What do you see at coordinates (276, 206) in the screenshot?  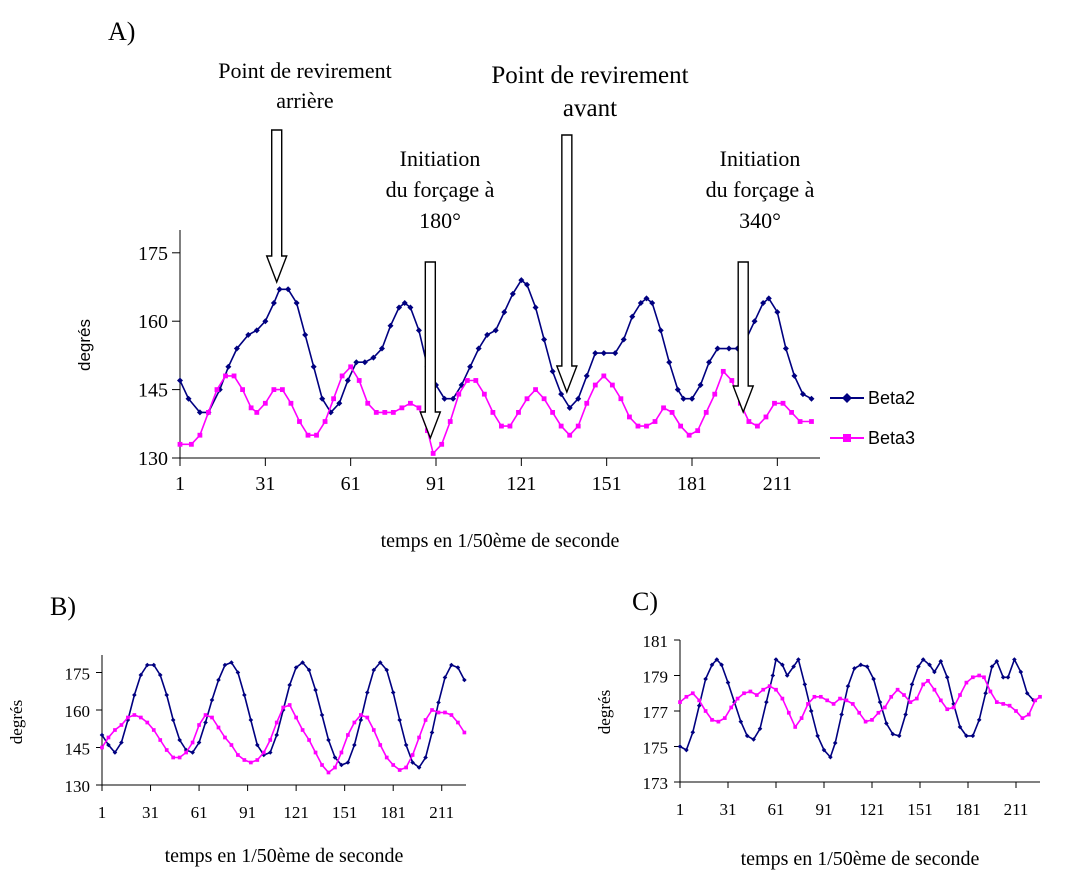 I see `annotation-arrow` at bounding box center [276, 206].